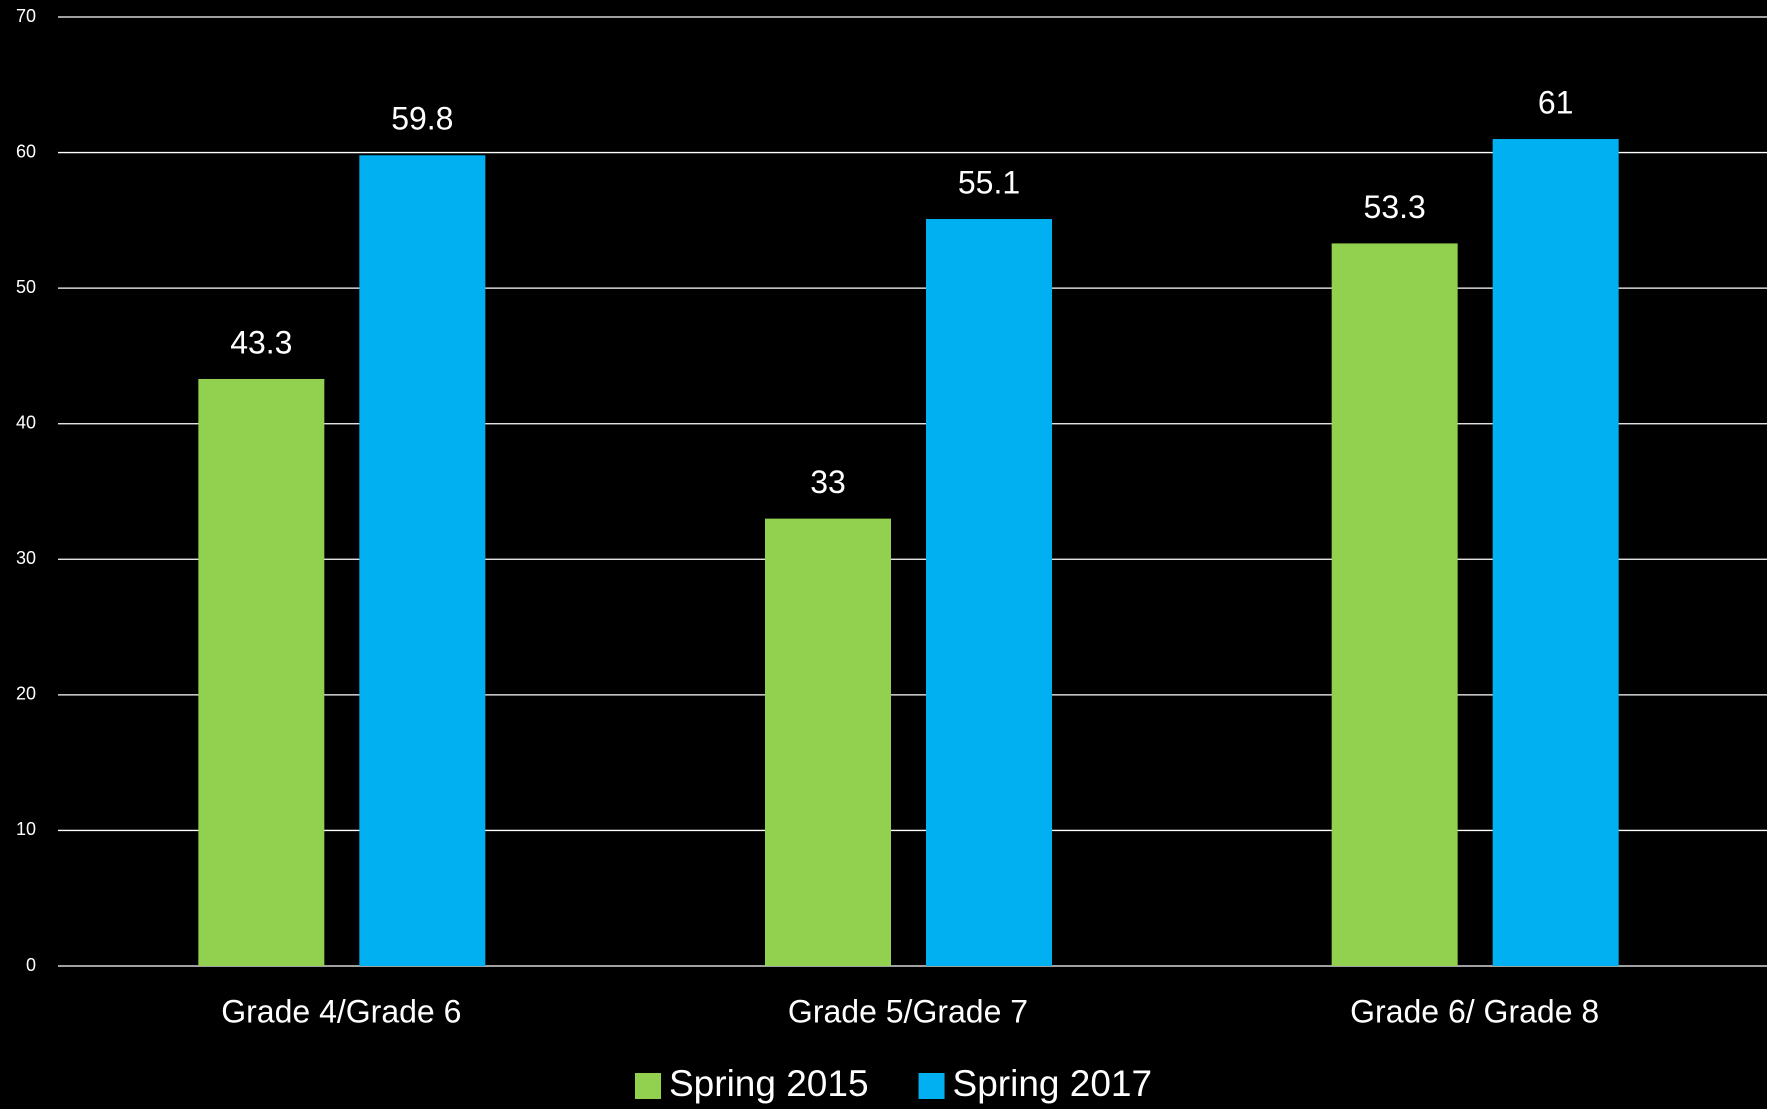 This screenshot has width=1767, height=1109. Describe the element at coordinates (26, 151) in the screenshot. I see `y-tick-label: 60` at that location.